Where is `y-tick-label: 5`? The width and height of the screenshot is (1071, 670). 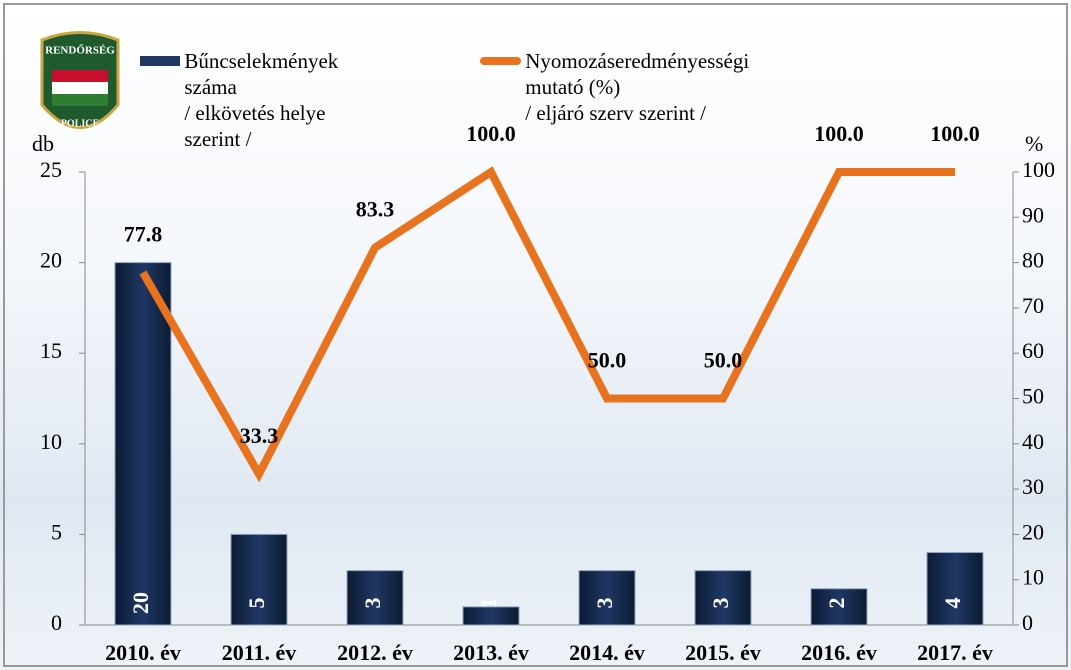 y-tick-label: 5 is located at coordinates (56, 531).